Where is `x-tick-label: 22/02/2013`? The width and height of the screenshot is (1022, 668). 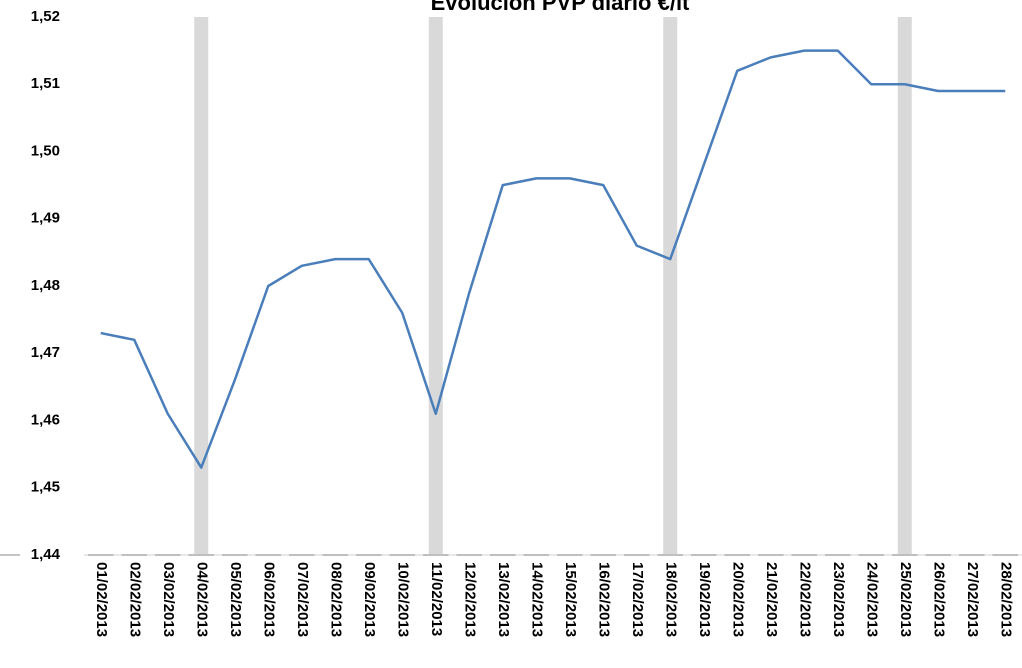
x-tick-label: 22/02/2013 is located at coordinates (804, 599).